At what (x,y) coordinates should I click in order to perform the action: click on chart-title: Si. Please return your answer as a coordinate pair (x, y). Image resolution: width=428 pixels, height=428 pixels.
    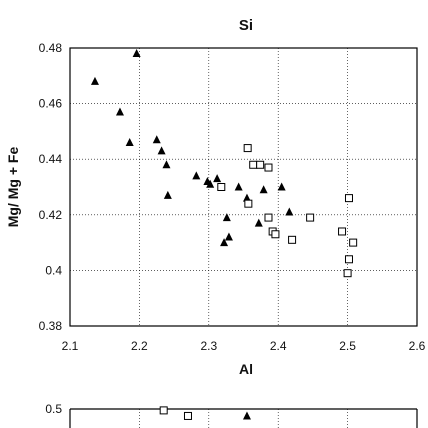
    Looking at the image, I should click on (246, 25).